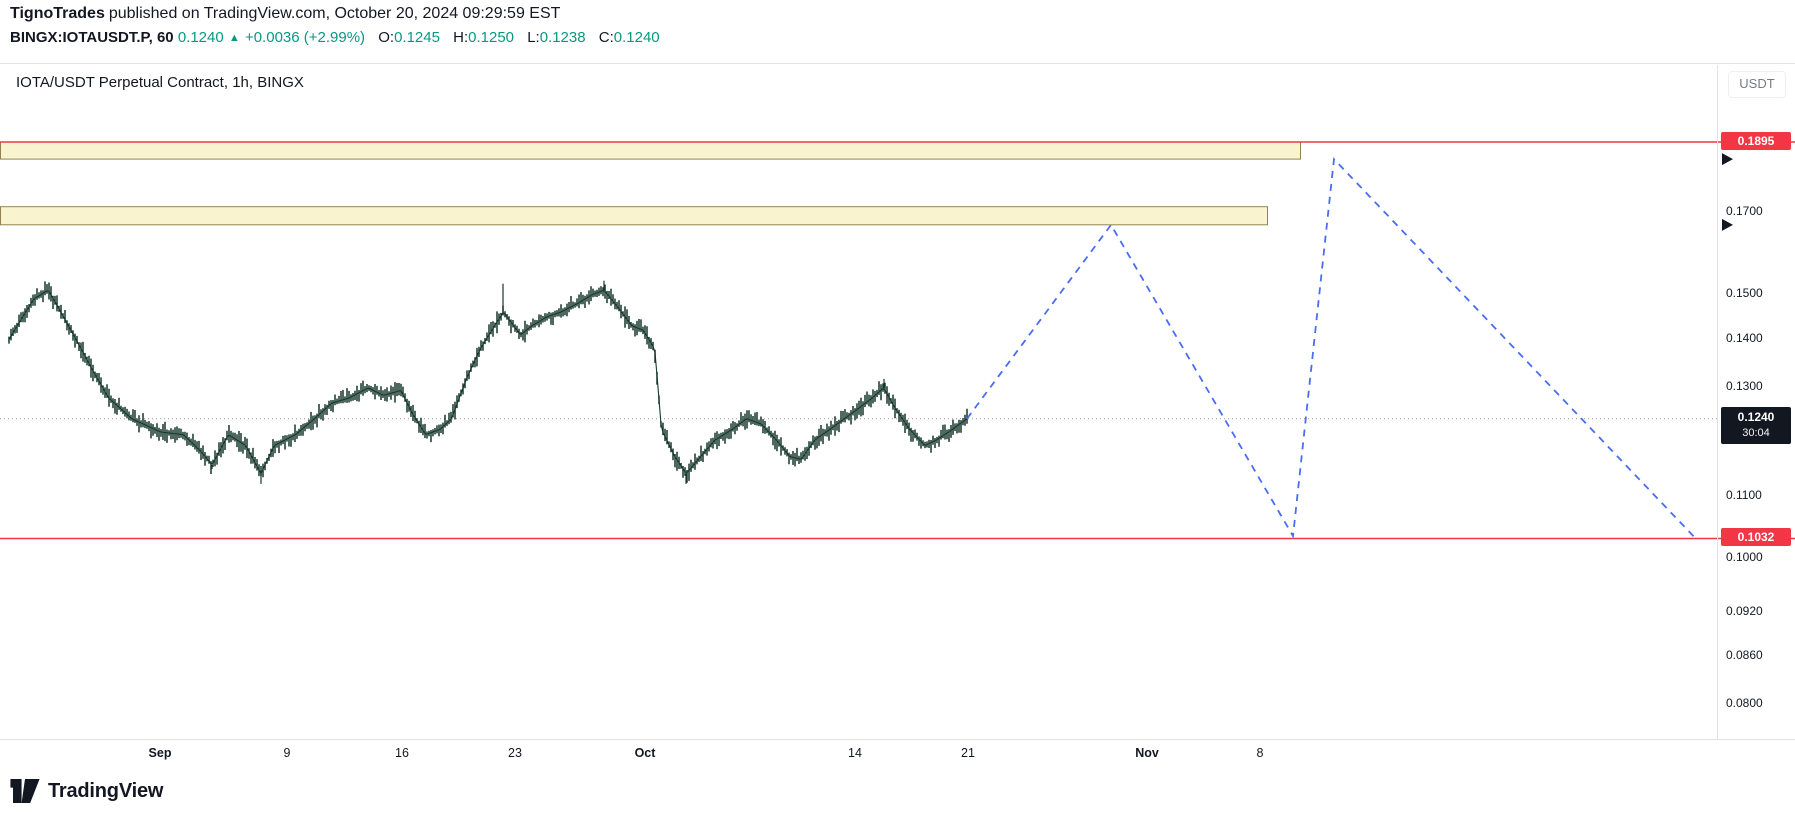 This screenshot has height=820, width=1795. Describe the element at coordinates (1744, 293) in the screenshot. I see `price-axis-label: 0.1500` at that location.